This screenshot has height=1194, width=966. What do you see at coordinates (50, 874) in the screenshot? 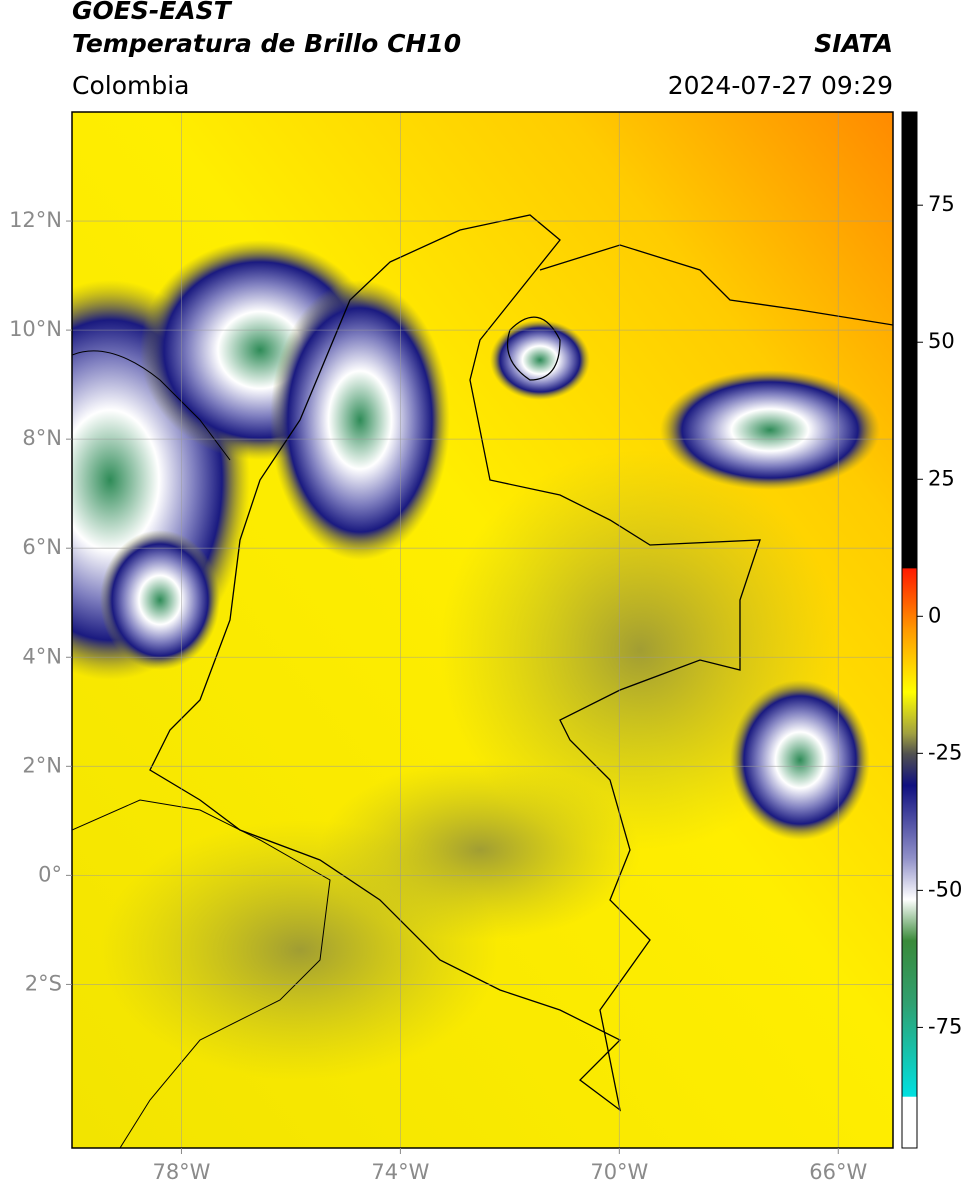
I see `y-tick-label: 0°` at bounding box center [50, 874].